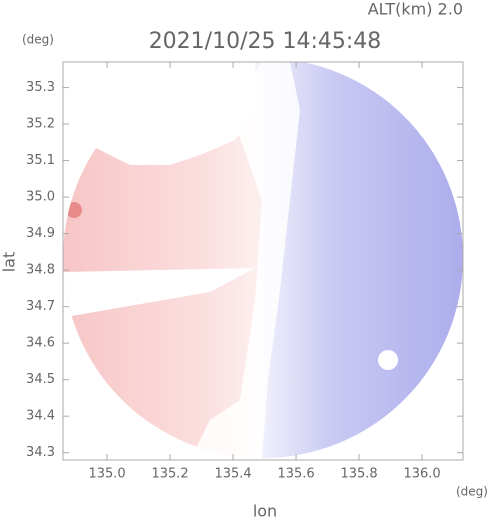 This screenshot has width=491, height=525. What do you see at coordinates (40, 270) in the screenshot?
I see `y-tick-label: 34.8` at bounding box center [40, 270].